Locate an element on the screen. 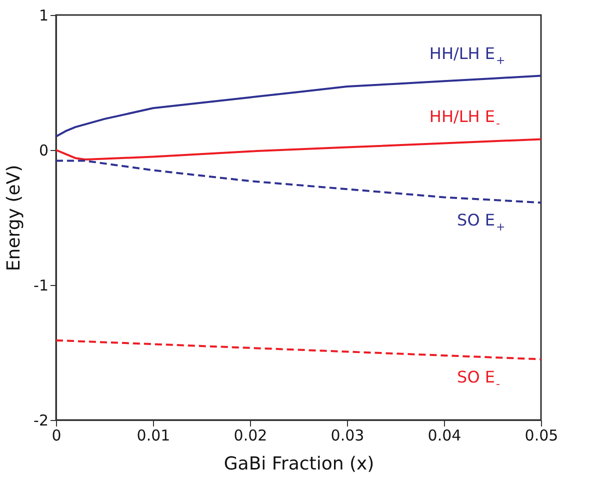 This screenshot has width=589, height=485. series-label: HH/LH E- is located at coordinates (464, 118).